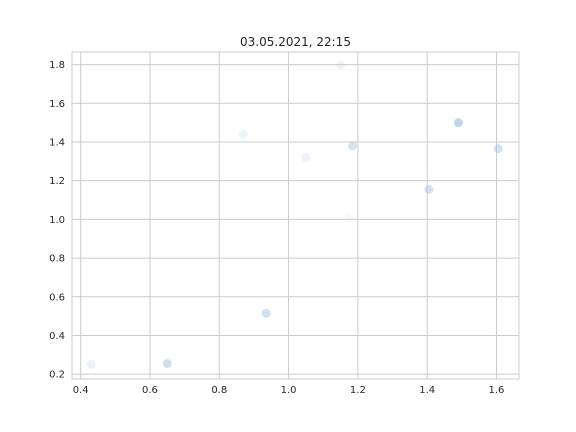 This screenshot has height=432, width=576. What do you see at coordinates (81, 390) in the screenshot?
I see `x-tick-label: 0.4` at bounding box center [81, 390].